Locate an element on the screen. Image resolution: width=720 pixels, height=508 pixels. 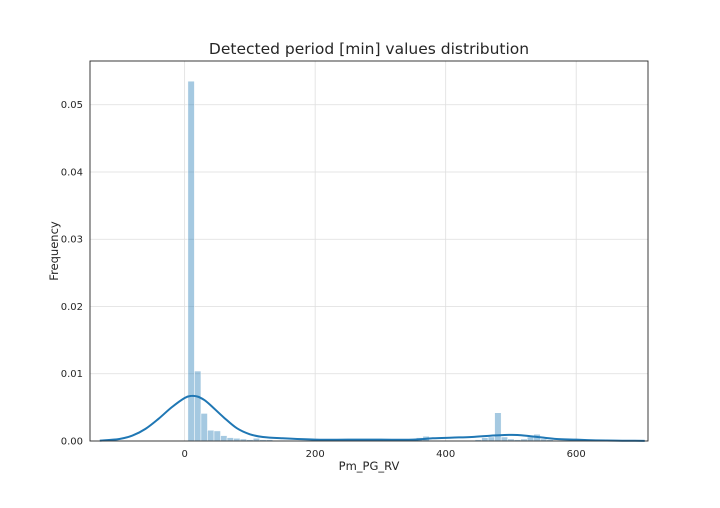
kde-curve-group is located at coordinates (372, 418).